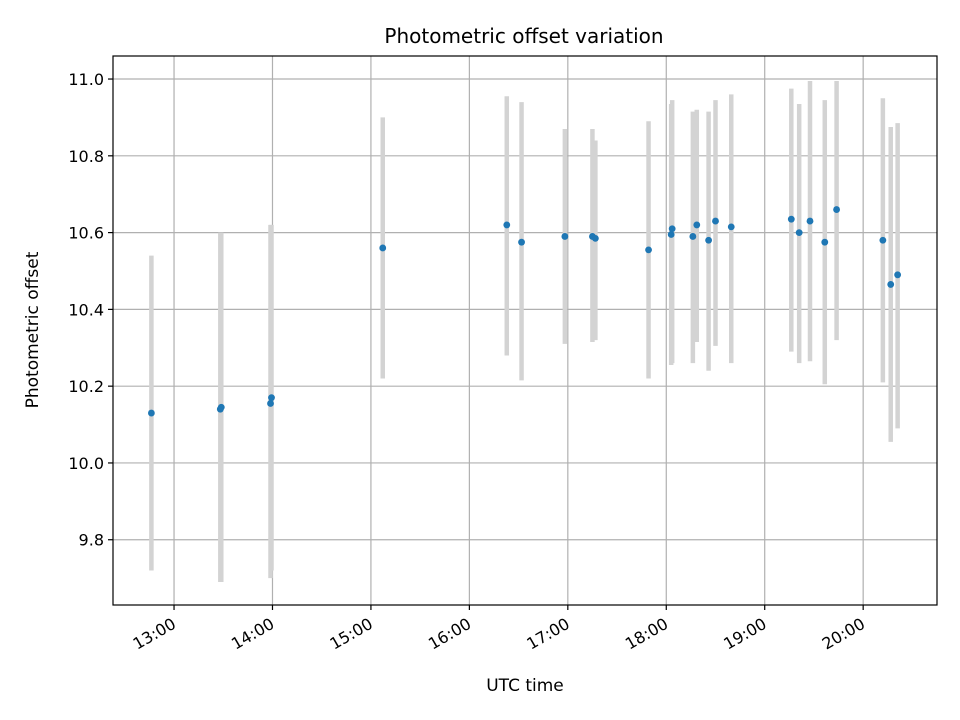 The image size is (960, 720). Describe the element at coordinates (86, 309) in the screenshot. I see `y-tick-label: 10.4` at that location.